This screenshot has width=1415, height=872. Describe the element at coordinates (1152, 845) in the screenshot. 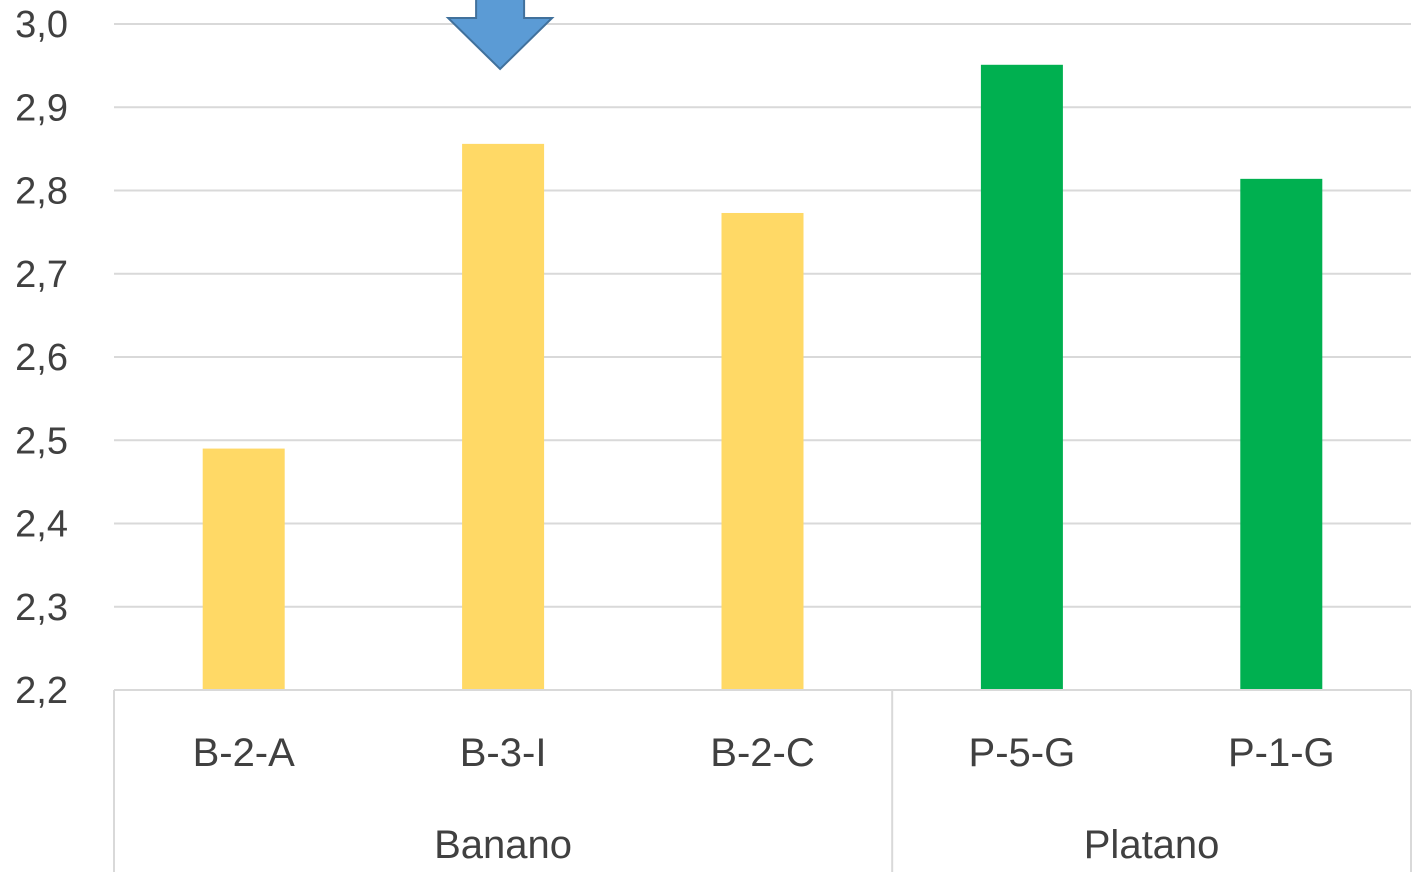

I see `group-label-platano: Platano` at that location.